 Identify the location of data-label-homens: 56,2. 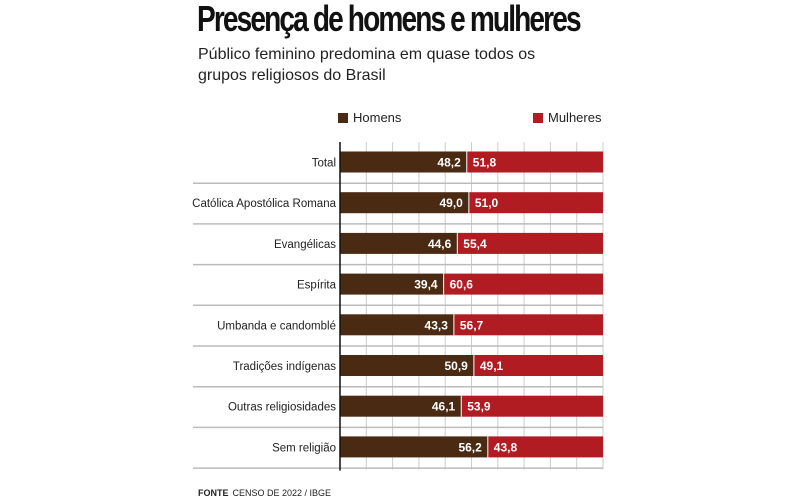
(470, 447).